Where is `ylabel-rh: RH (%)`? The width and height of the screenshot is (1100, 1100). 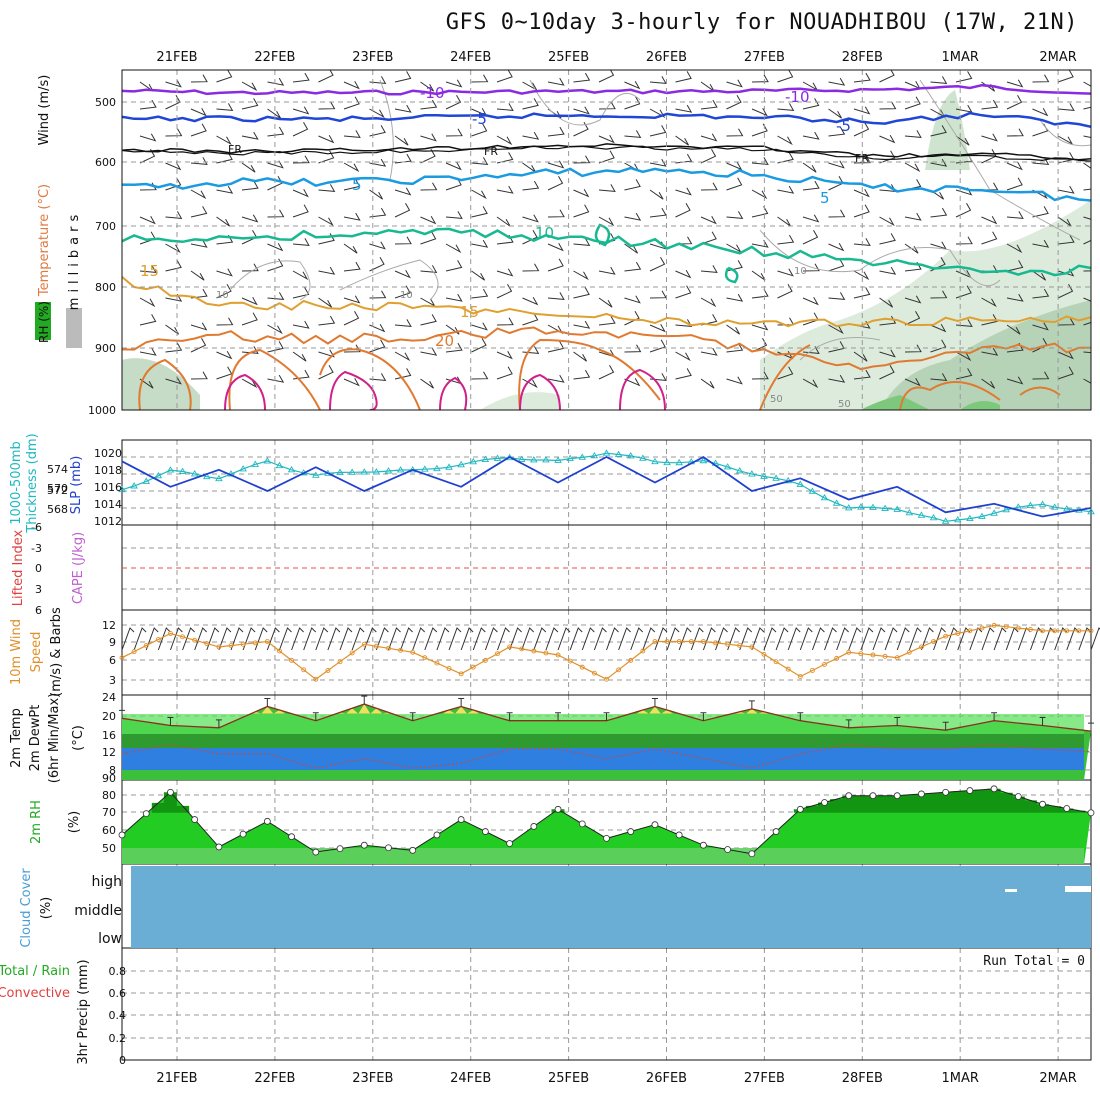
ylabel-rh: RH (%) is located at coordinates (44, 322).